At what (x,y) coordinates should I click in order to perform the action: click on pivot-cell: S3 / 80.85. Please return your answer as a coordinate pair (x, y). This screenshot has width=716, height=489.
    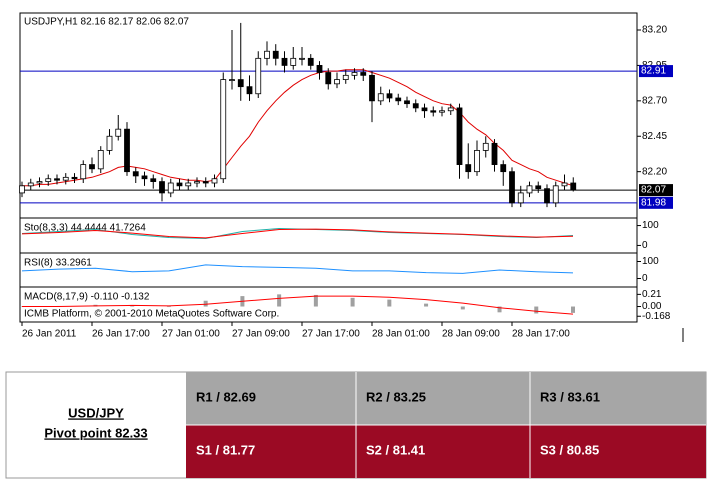
    Looking at the image, I should click on (569, 449).